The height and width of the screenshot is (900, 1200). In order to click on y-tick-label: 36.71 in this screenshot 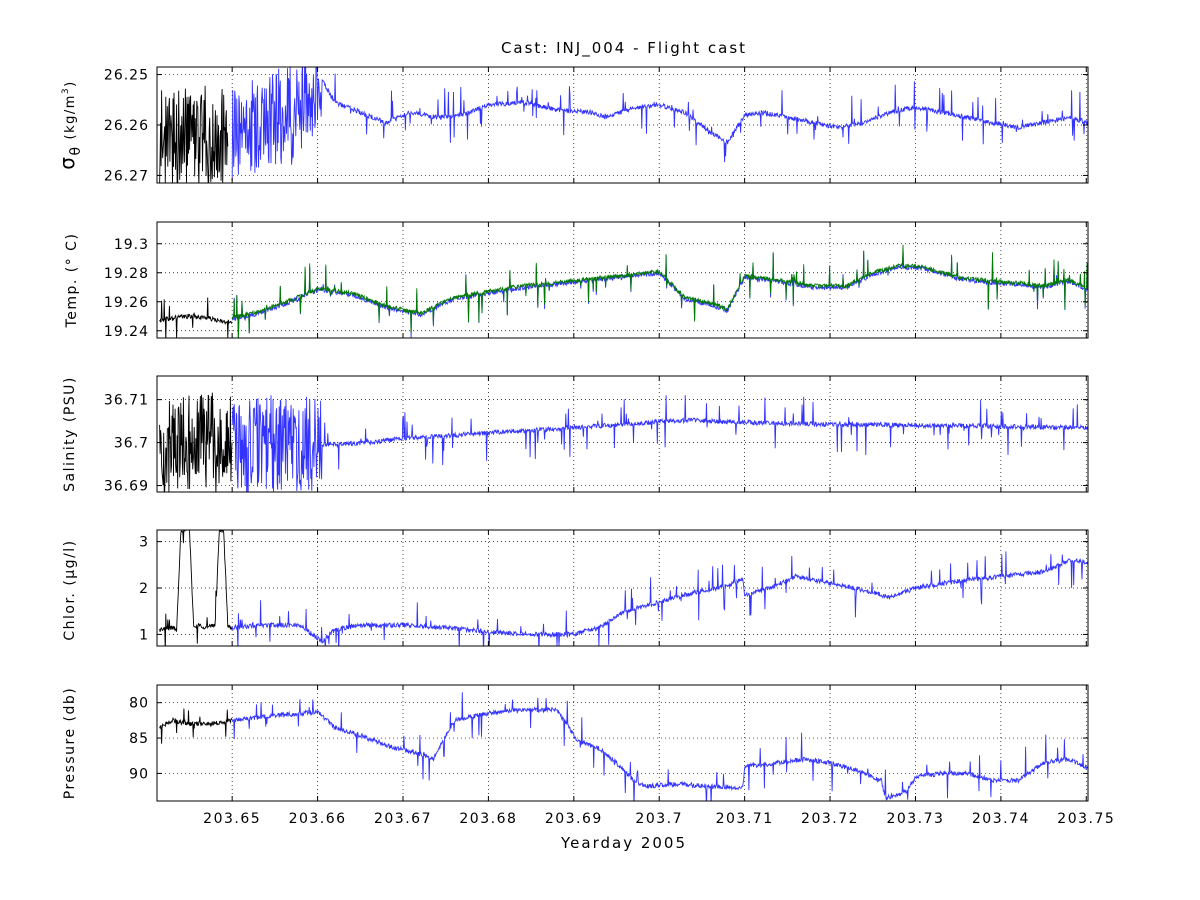, I will do `click(126, 401)`.